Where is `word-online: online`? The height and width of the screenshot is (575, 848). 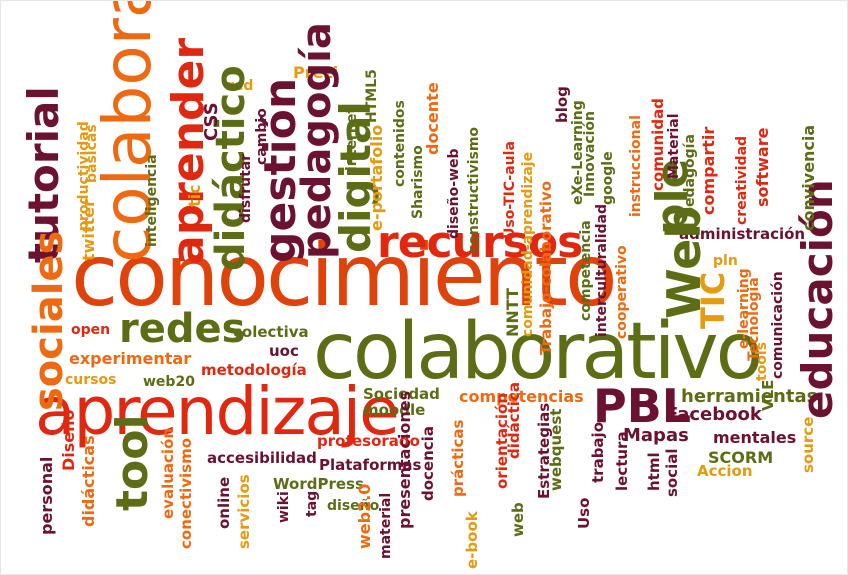 word-online: online is located at coordinates (224, 502).